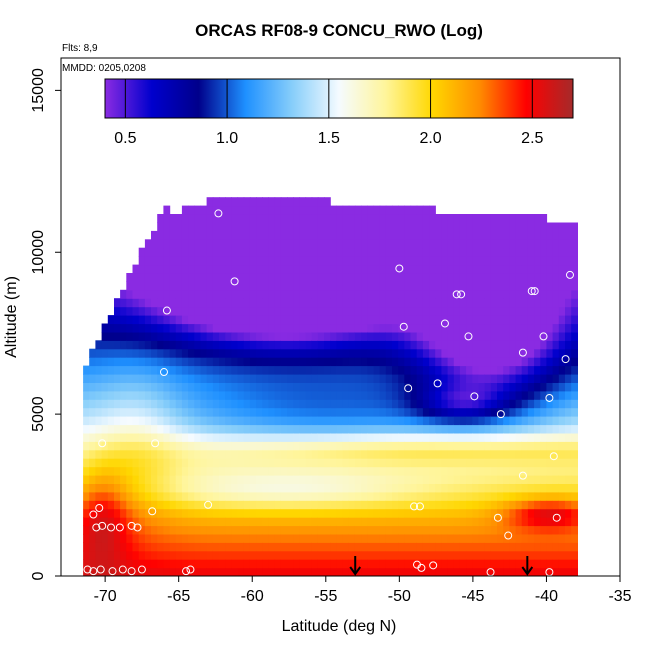 The height and width of the screenshot is (650, 650). What do you see at coordinates (38, 90) in the screenshot?
I see `y-tick-label: 15000` at bounding box center [38, 90].